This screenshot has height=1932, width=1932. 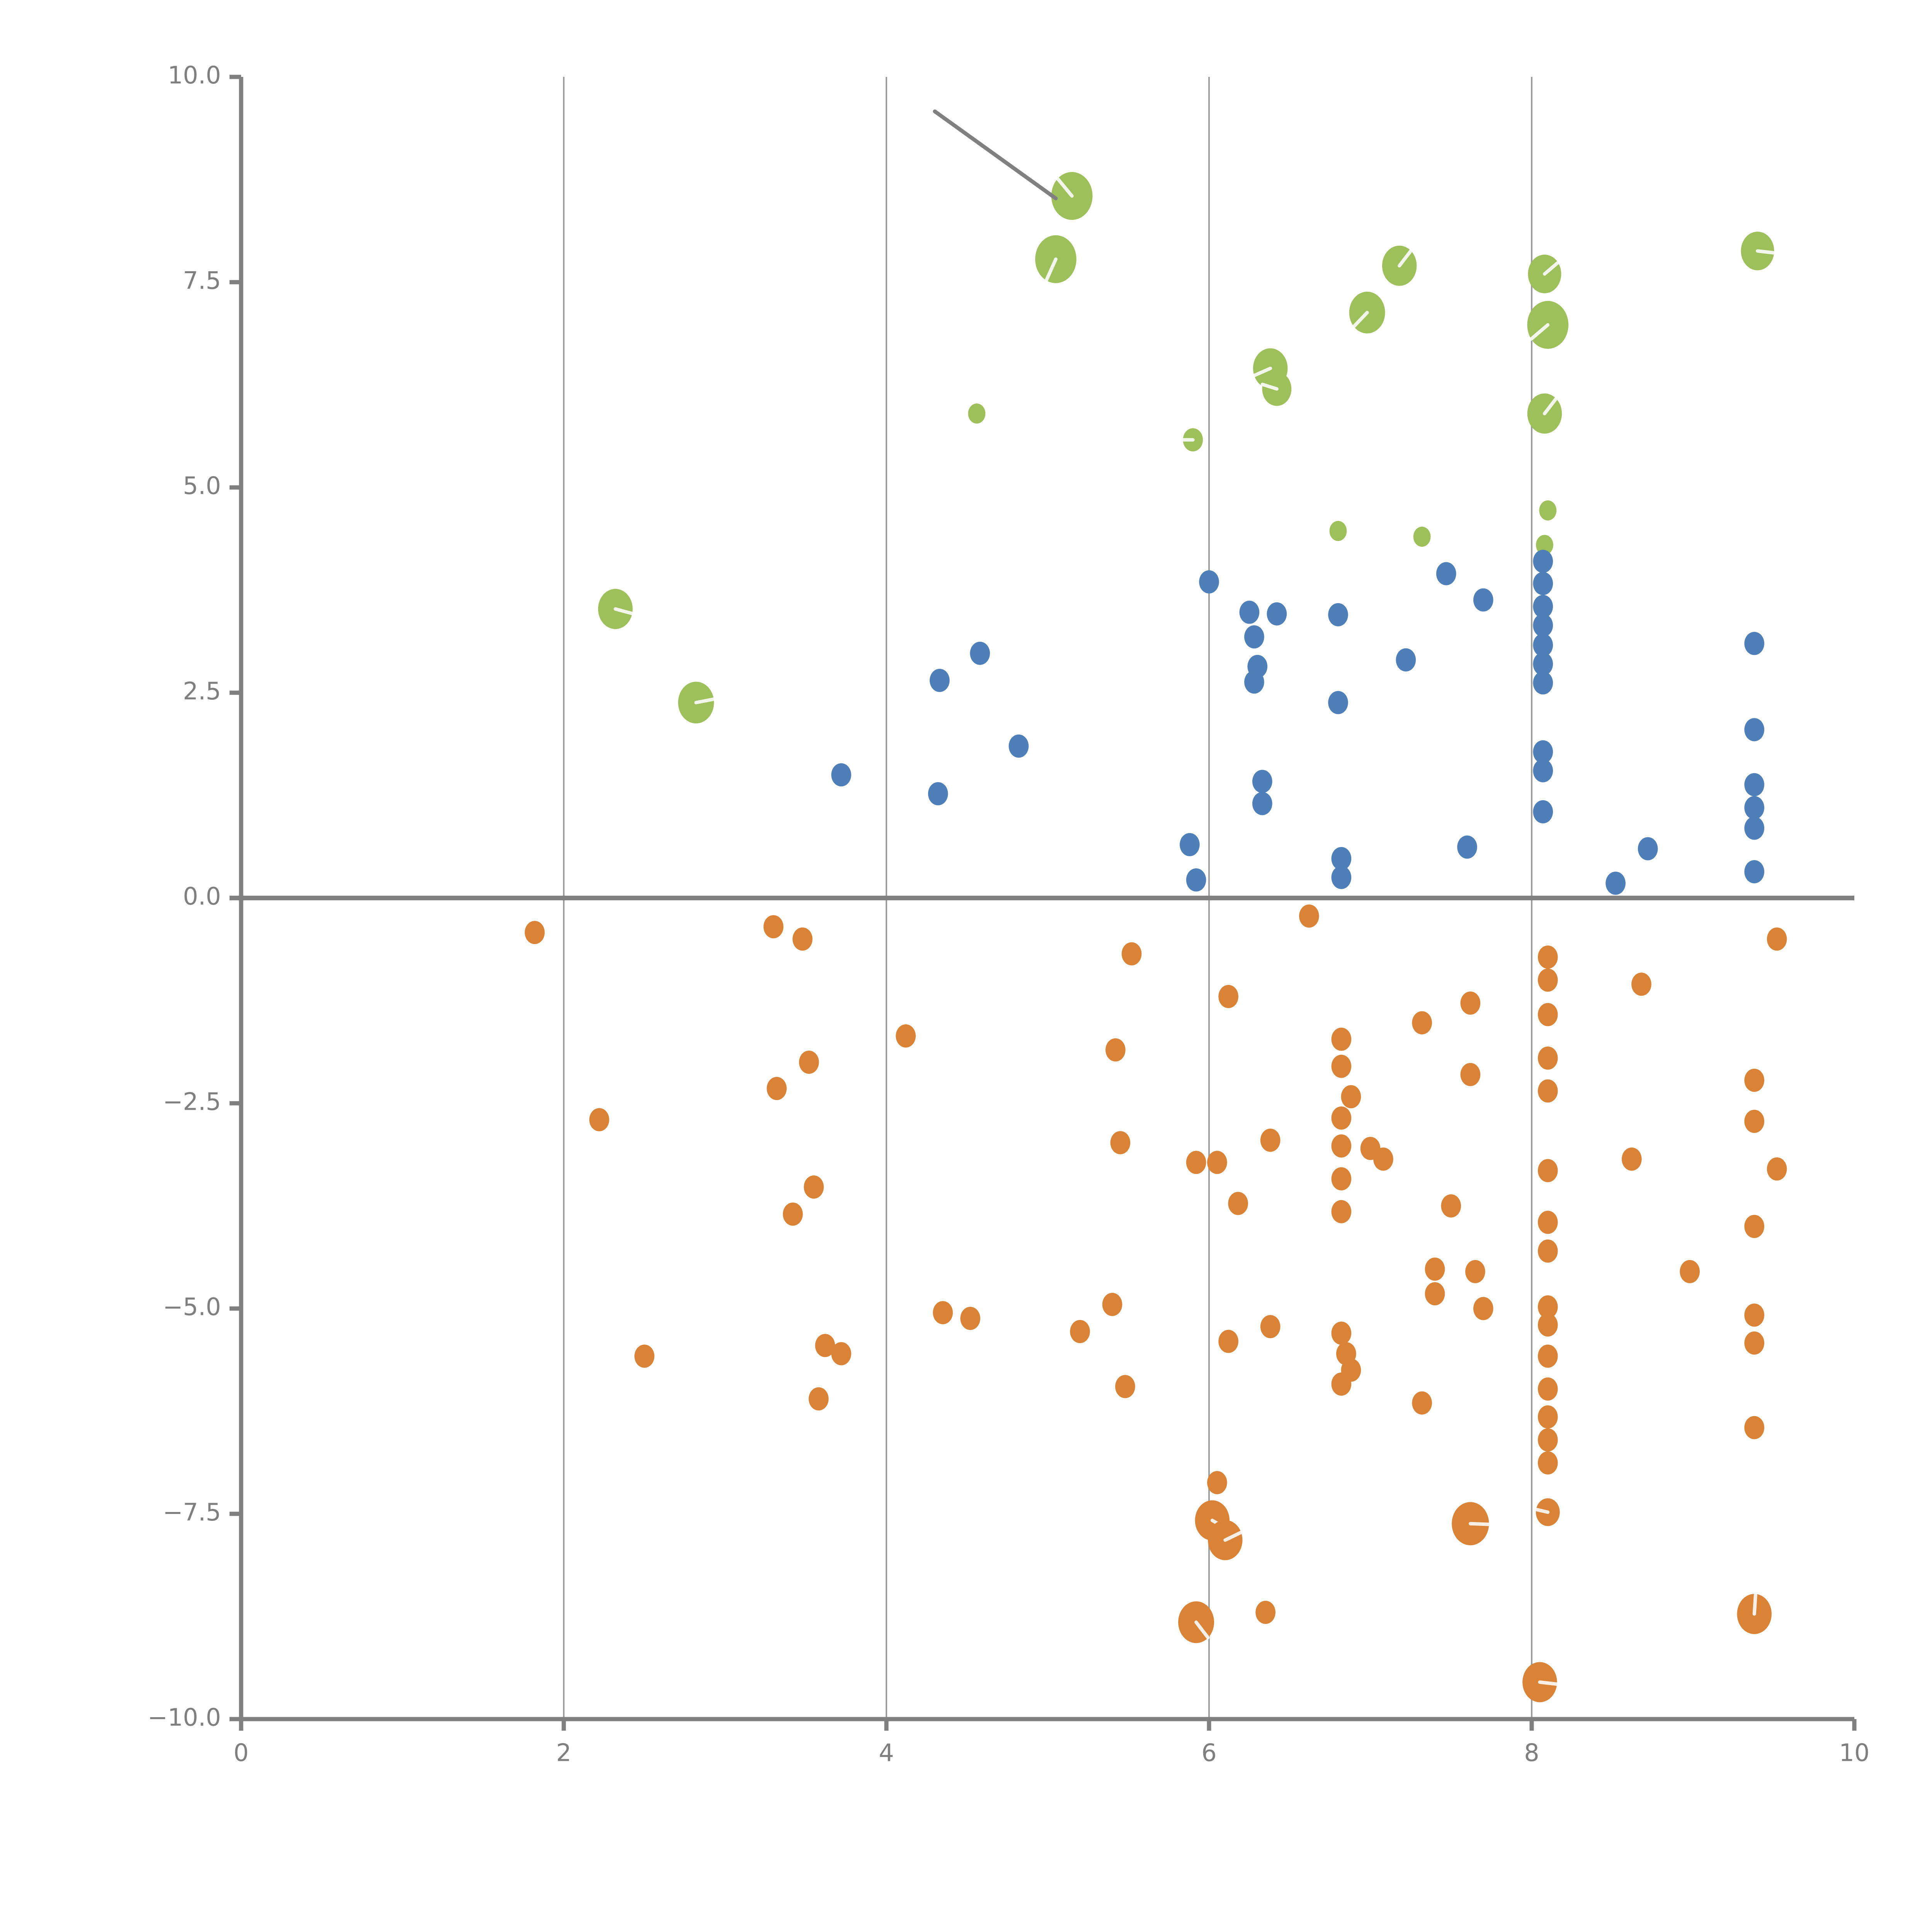 What do you see at coordinates (194, 75) in the screenshot?
I see `y-tick-label-8: 10.0` at bounding box center [194, 75].